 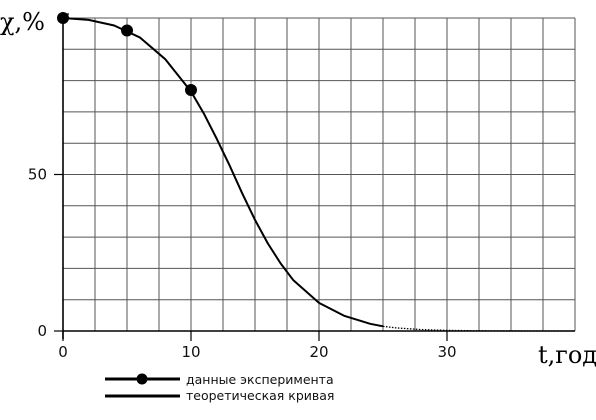 I want to click on y-tick-label: 50, so click(x=37, y=175).